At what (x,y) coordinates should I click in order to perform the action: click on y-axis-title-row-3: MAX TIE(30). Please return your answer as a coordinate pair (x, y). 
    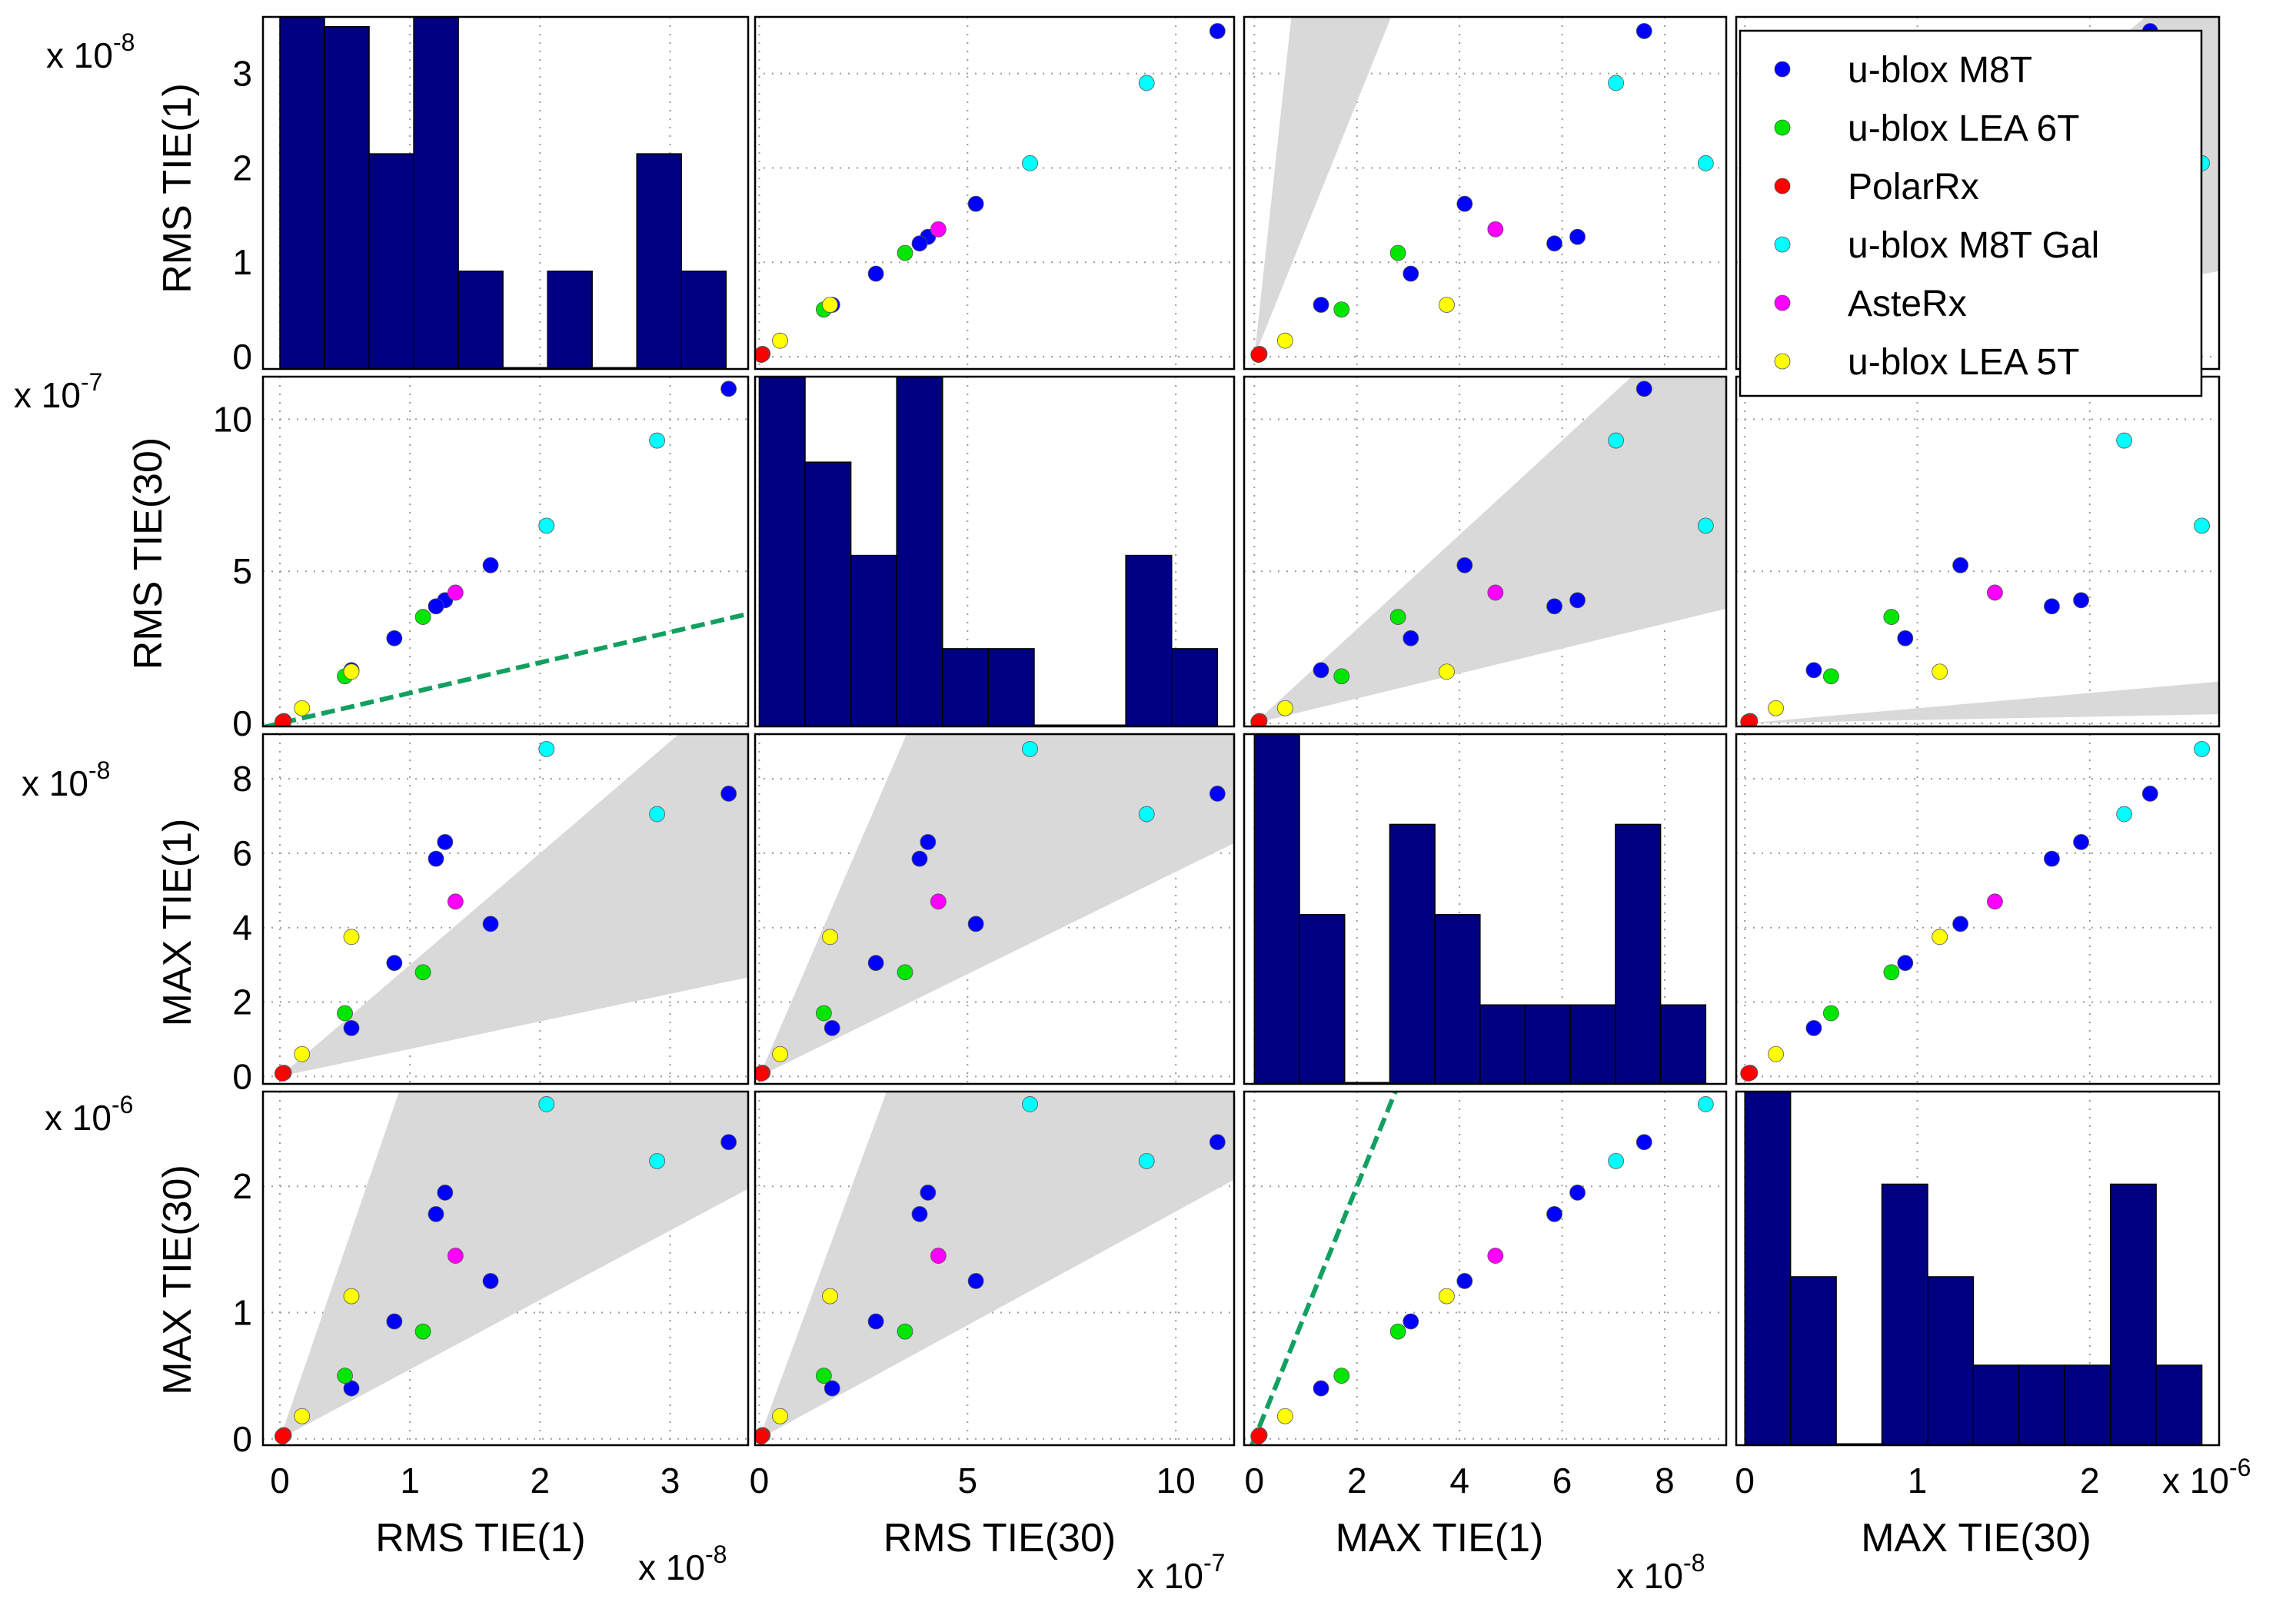
    Looking at the image, I should click on (177, 1280).